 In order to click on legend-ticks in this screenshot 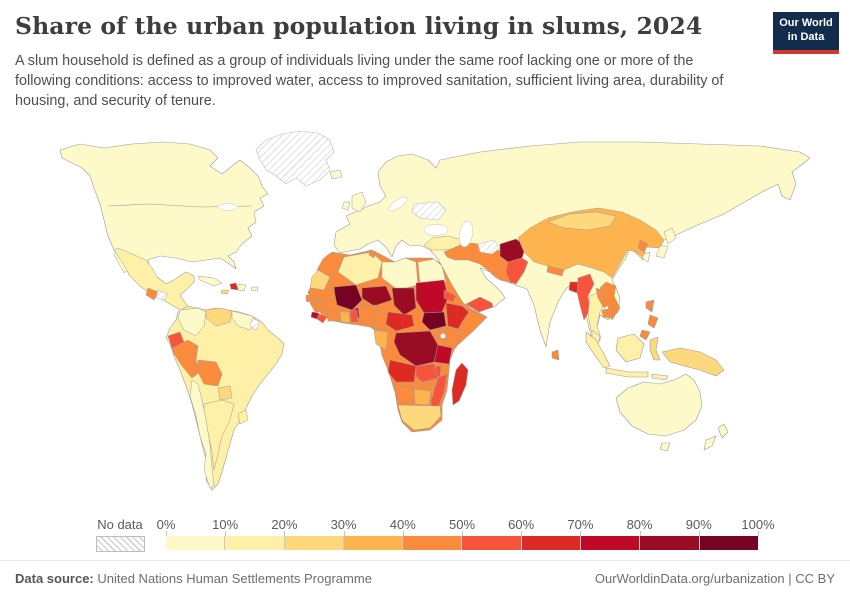, I will do `click(462, 533)`.